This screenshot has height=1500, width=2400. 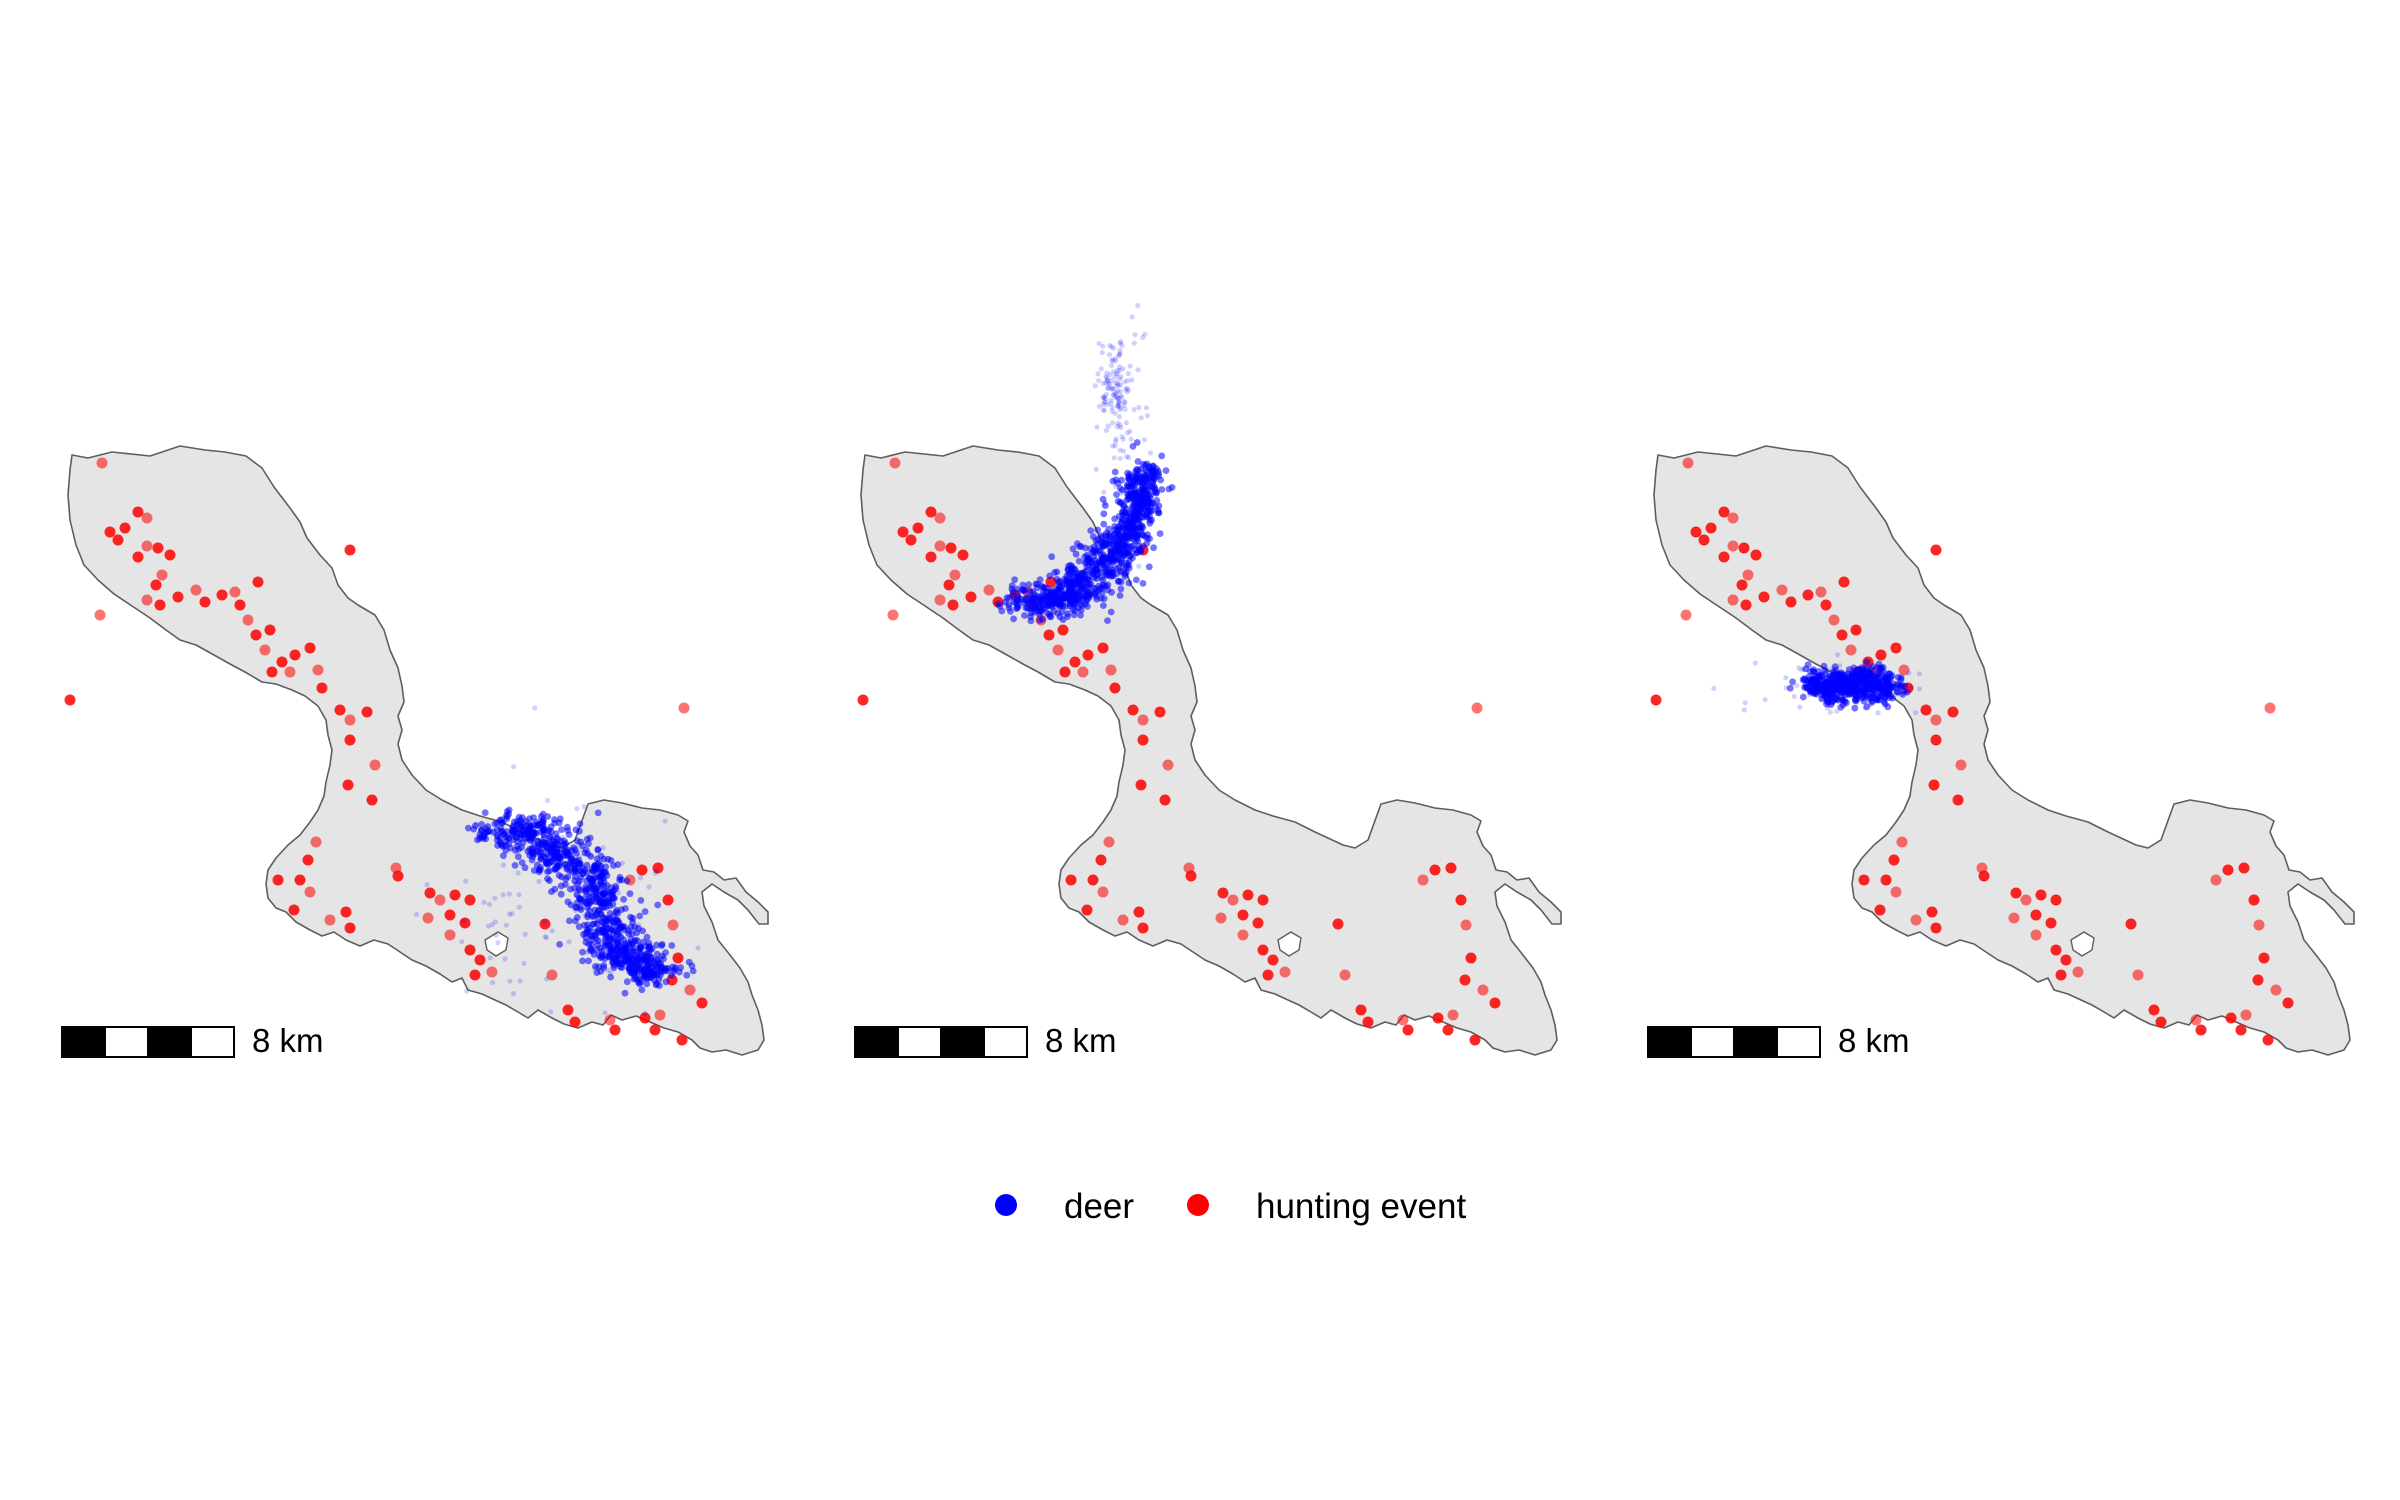 What do you see at coordinates (557, 860) in the screenshot?
I see `deer-locations` at bounding box center [557, 860].